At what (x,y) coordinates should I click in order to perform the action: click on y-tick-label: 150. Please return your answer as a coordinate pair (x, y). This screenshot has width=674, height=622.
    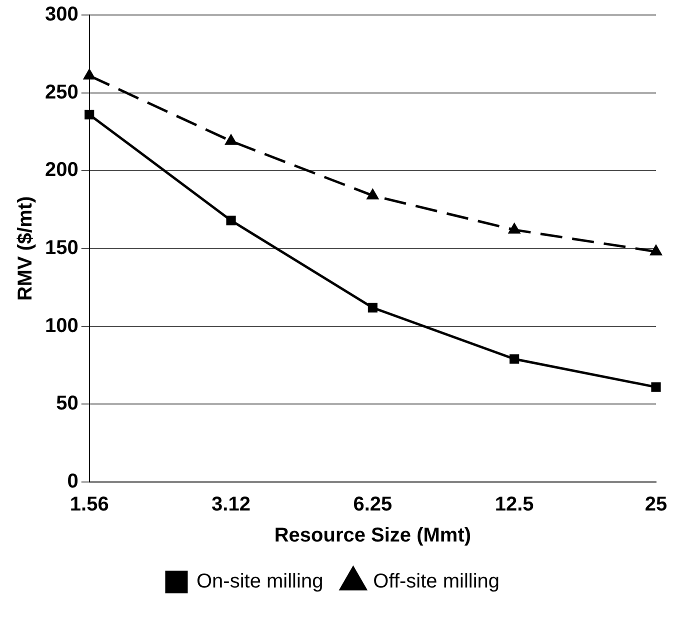
    Looking at the image, I should click on (61, 248).